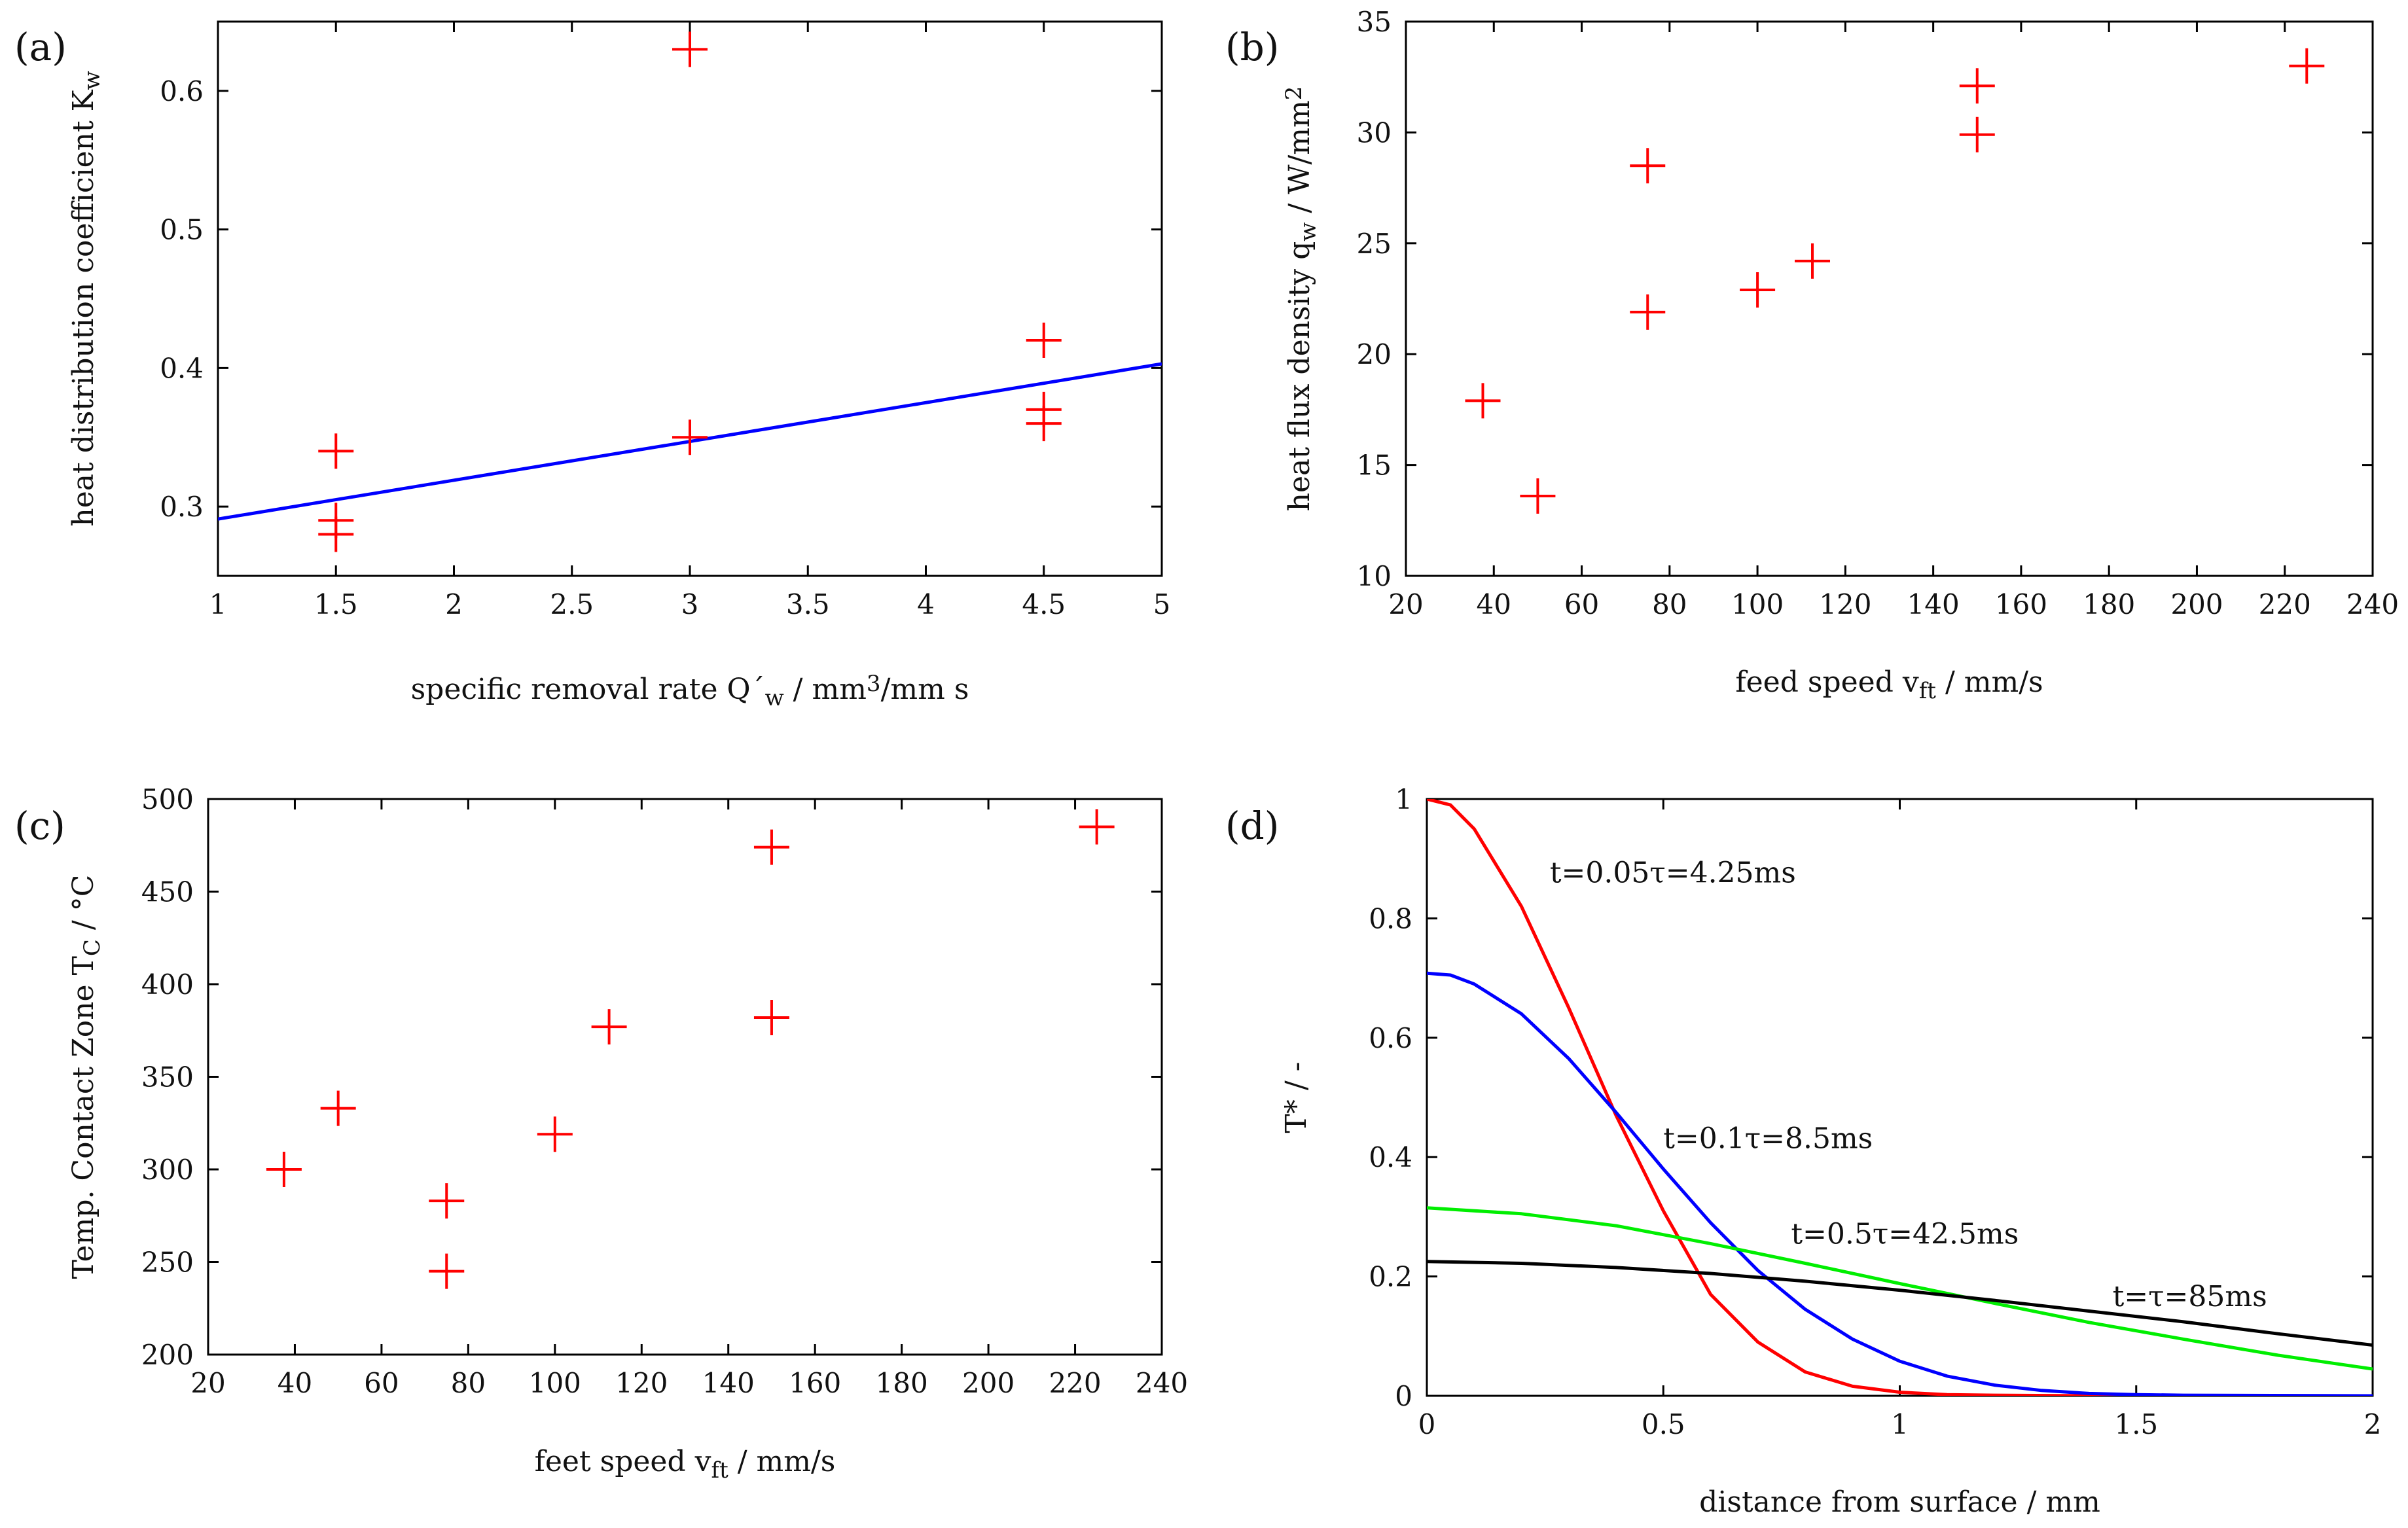 This screenshot has height=1528, width=2408. What do you see at coordinates (1889, 685) in the screenshot?
I see `x-axis-title: feed speed vft / mm/s` at bounding box center [1889, 685].